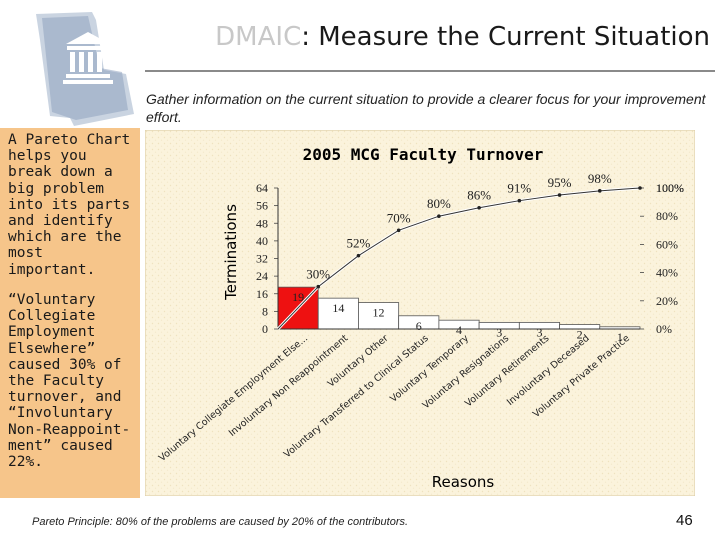 The height and width of the screenshot is (540, 720). Describe the element at coordinates (560, 182) in the screenshot. I see `cumulative-label: 95%` at that location.